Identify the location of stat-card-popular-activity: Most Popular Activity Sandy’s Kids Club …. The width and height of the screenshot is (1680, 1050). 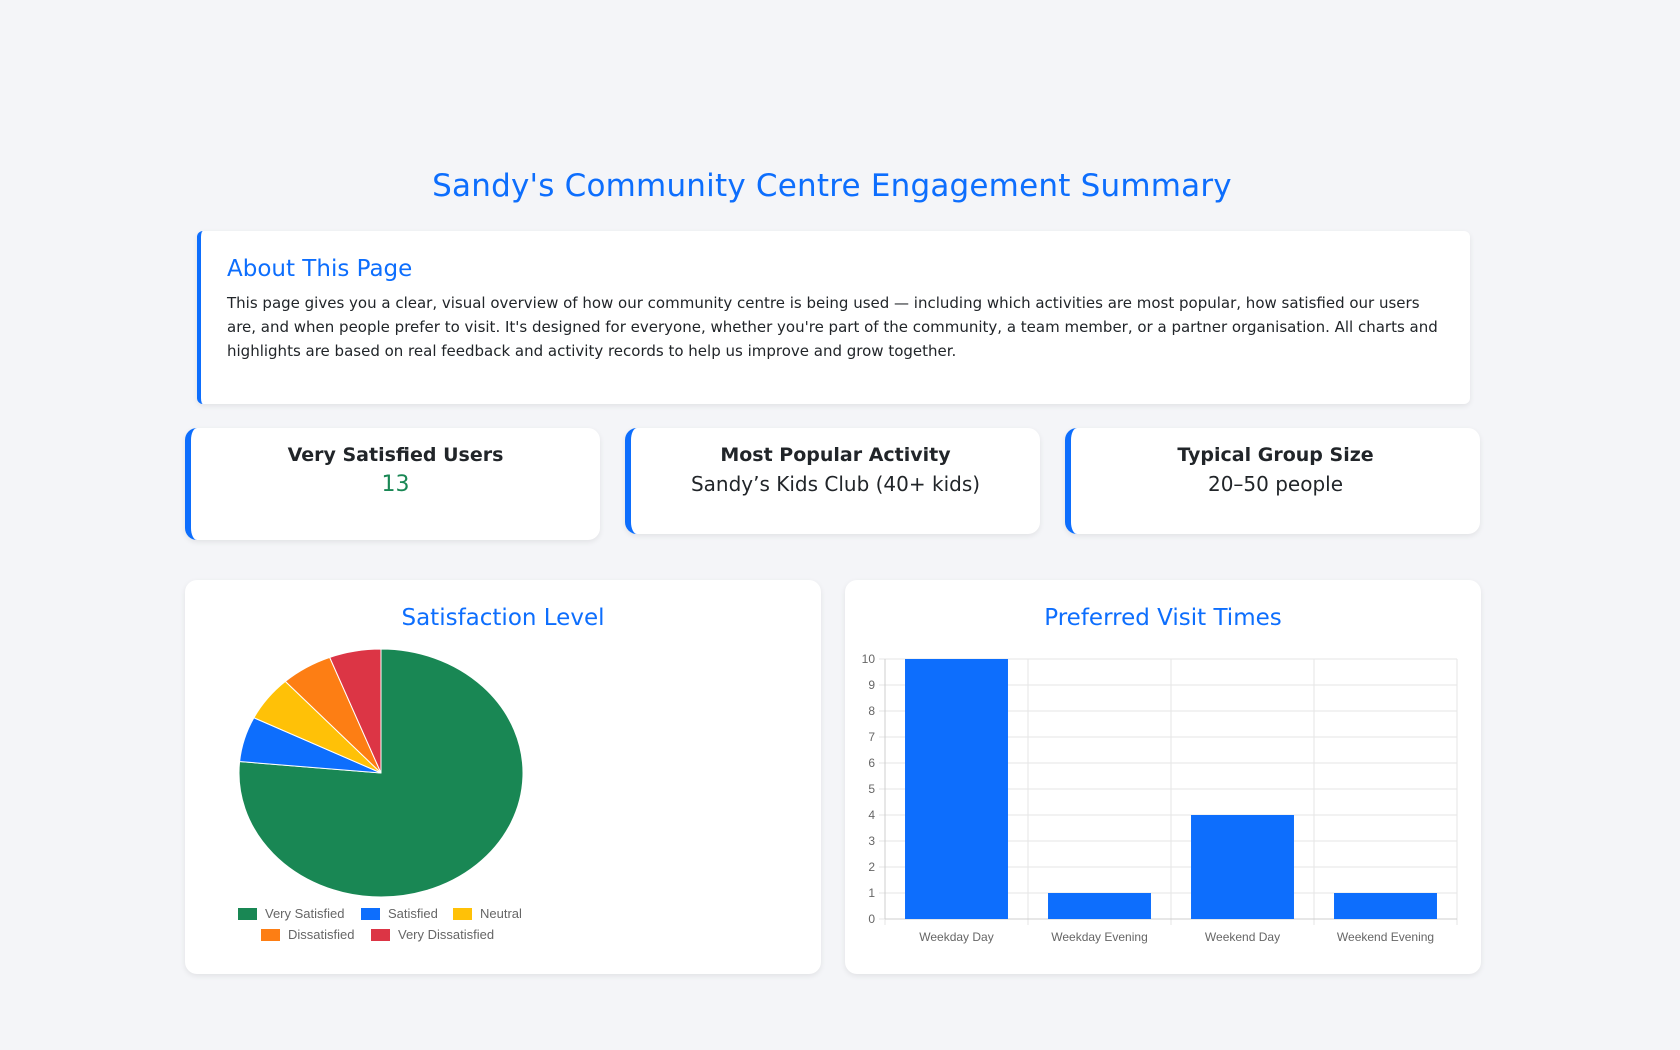
(832, 481).